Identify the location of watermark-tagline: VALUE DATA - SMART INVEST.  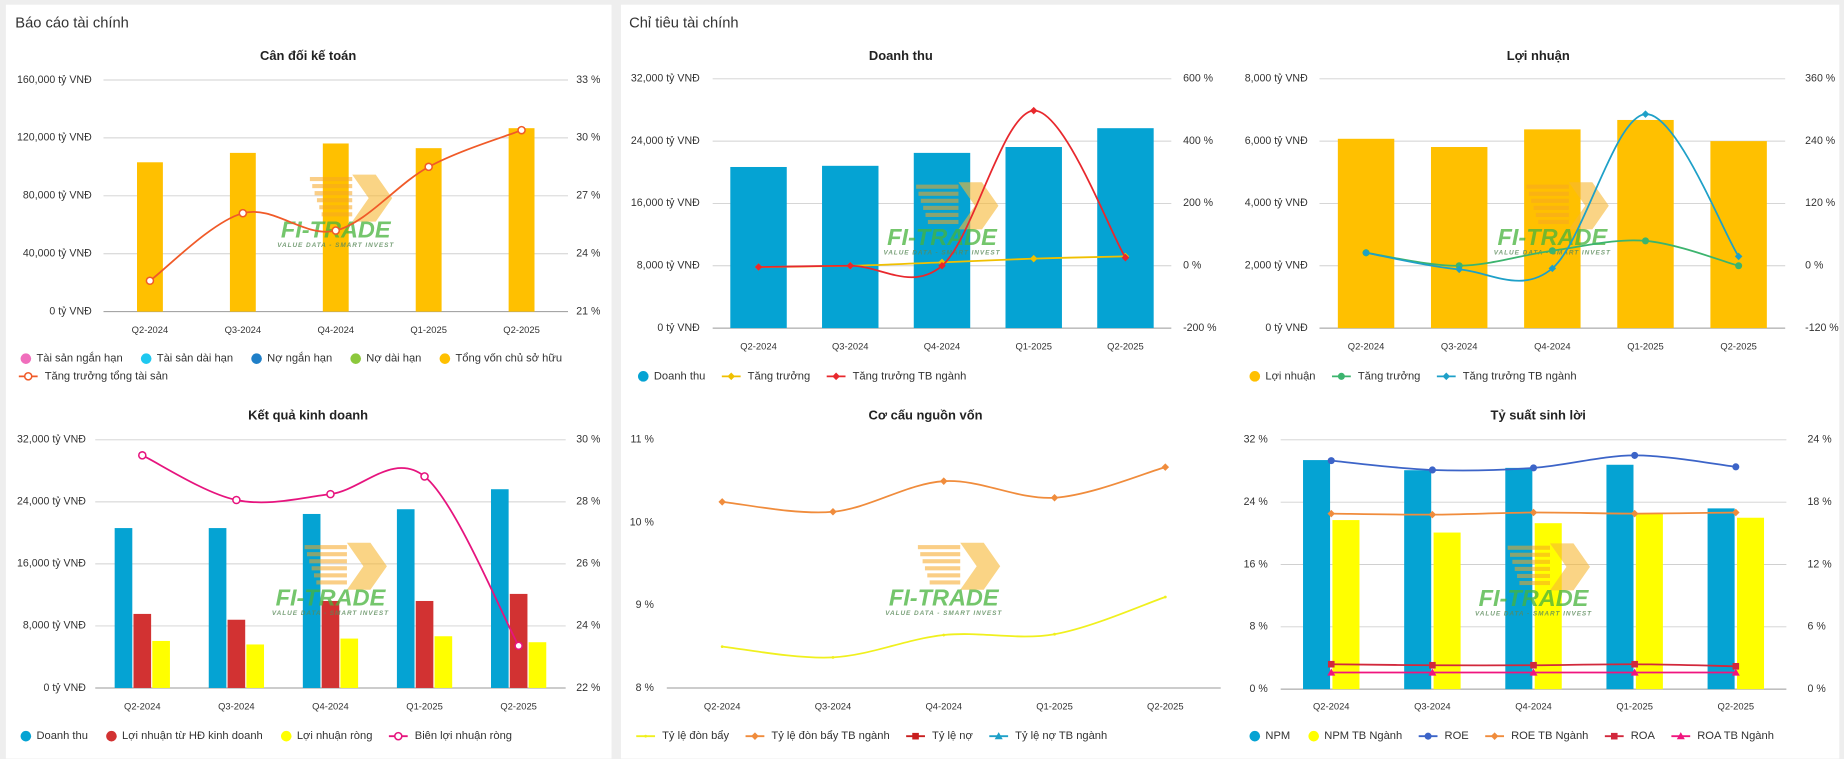
(335, 245).